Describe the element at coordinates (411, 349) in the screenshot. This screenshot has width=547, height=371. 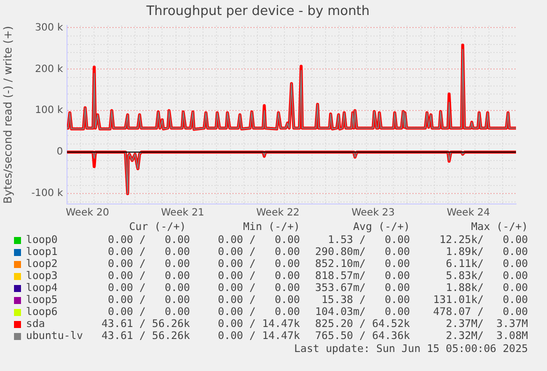
I see `text: Last update: Sun Jun 15 05:00:06 2025` at that location.